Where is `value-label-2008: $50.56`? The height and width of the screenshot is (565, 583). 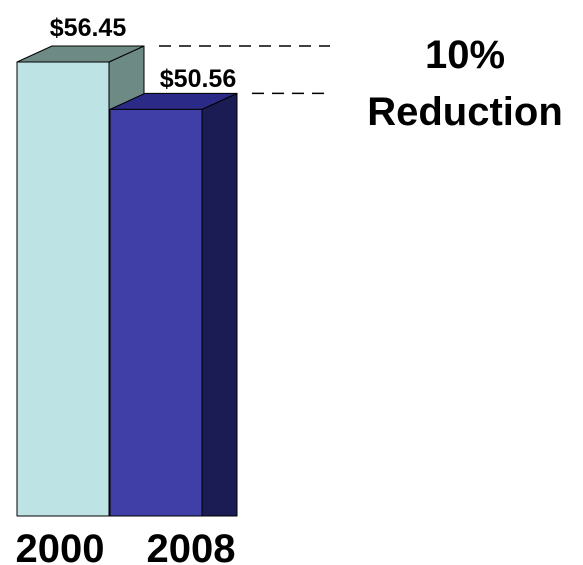
value-label-2008: $50.56 is located at coordinates (198, 79).